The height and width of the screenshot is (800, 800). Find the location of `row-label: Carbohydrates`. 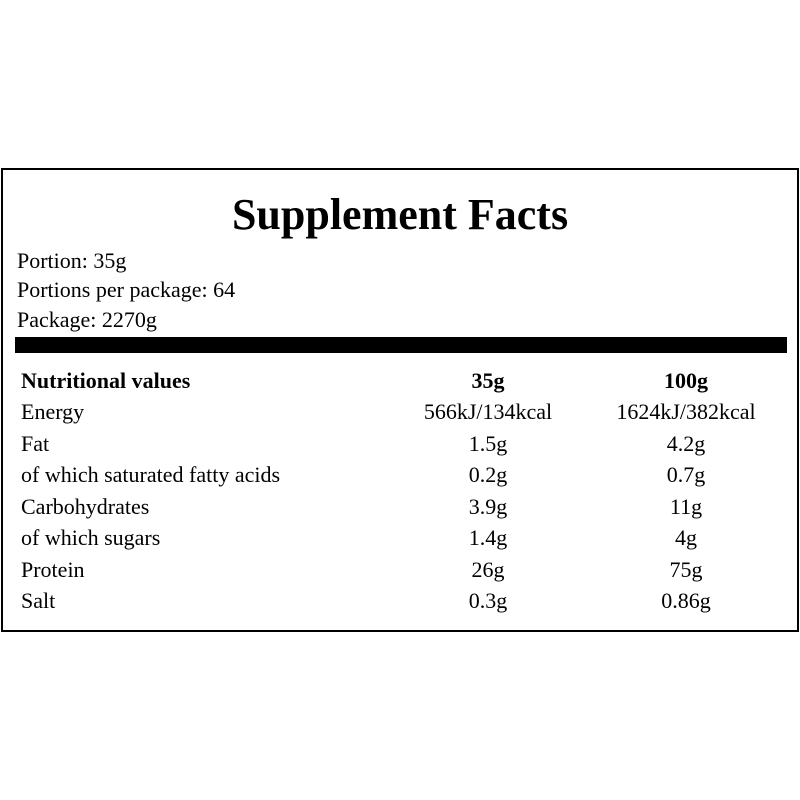

row-label: Carbohydrates is located at coordinates (85, 506).